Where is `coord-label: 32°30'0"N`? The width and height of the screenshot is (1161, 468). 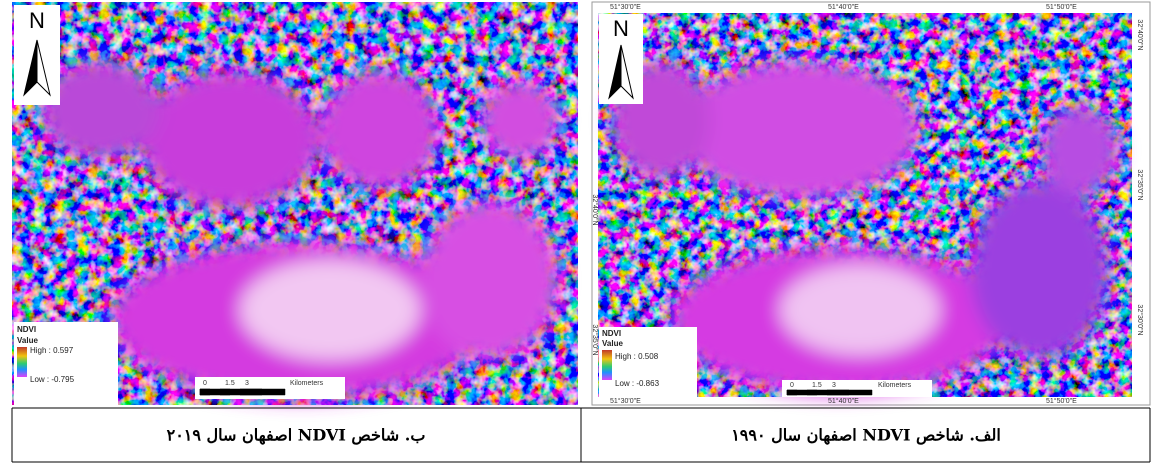
coord-label: 32°30'0"N is located at coordinates (1140, 319).